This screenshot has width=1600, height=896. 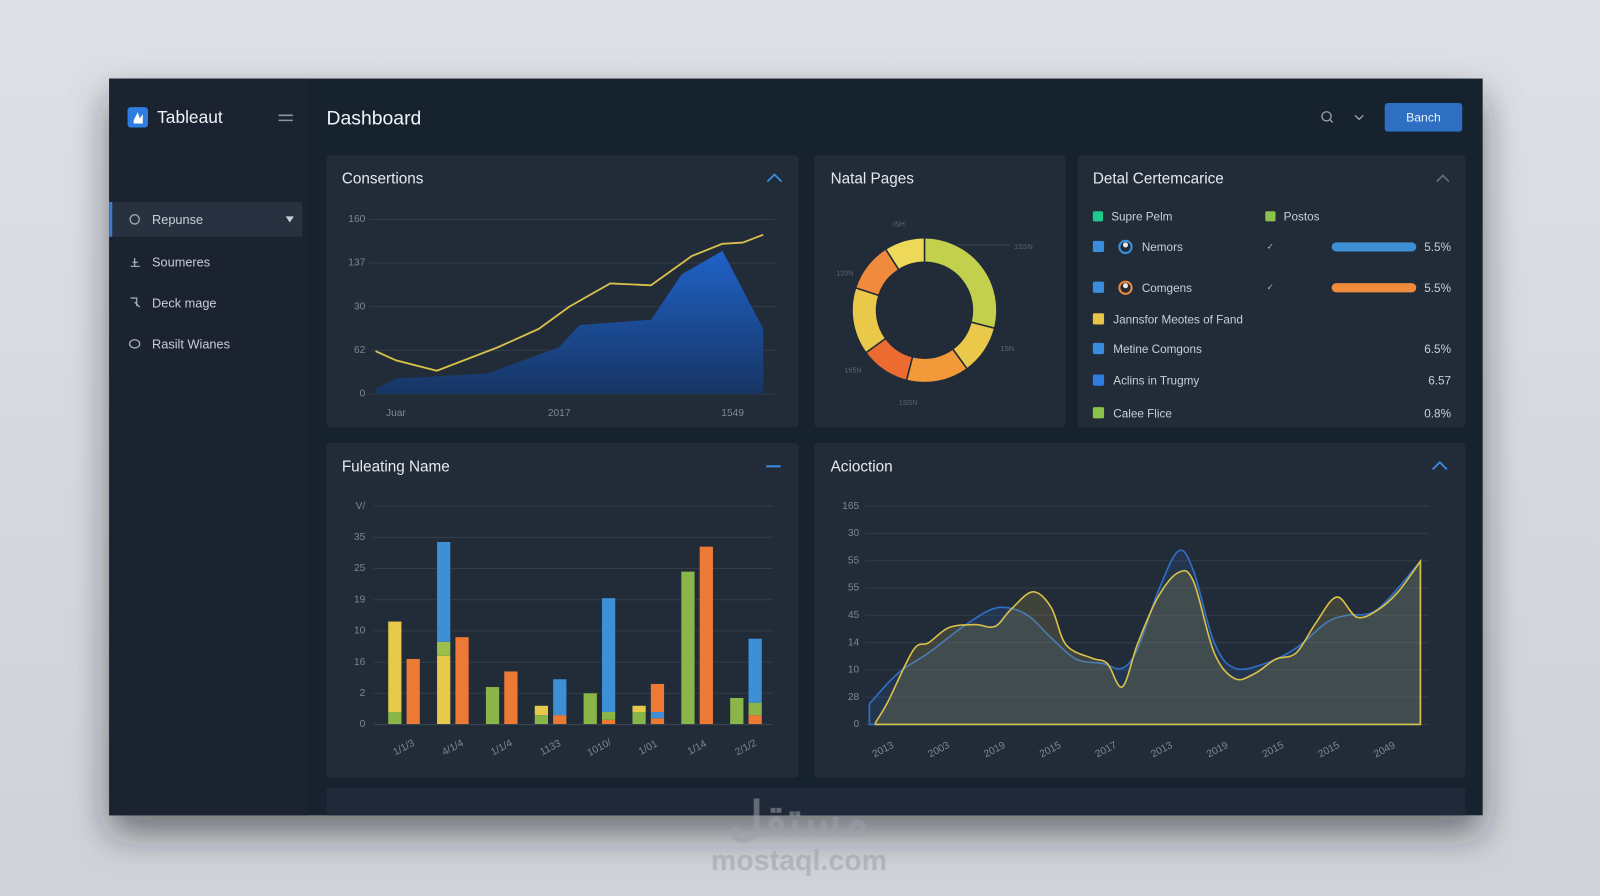 What do you see at coordinates (1141, 216) in the screenshot?
I see `legend-label: Supre Pelm` at bounding box center [1141, 216].